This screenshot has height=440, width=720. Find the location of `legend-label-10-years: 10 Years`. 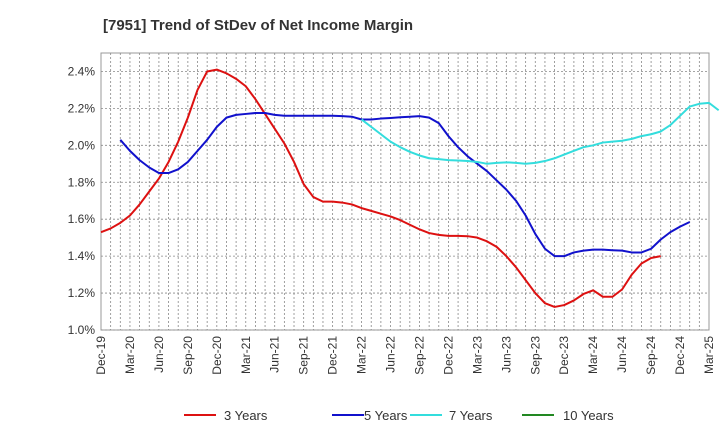

legend-label-10-years: 10 Years is located at coordinates (588, 415).